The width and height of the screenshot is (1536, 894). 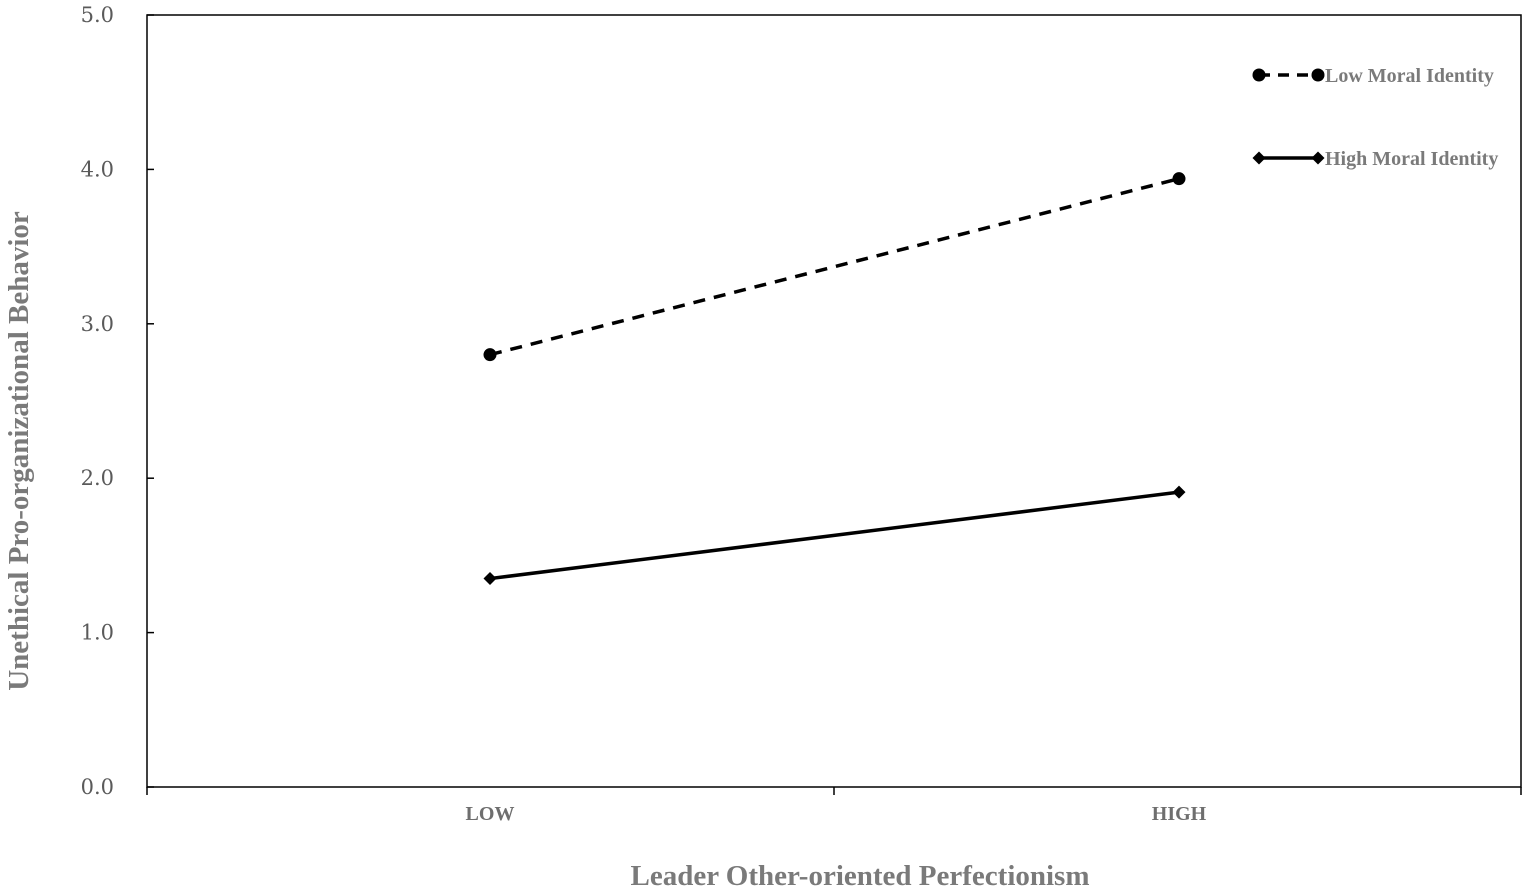 What do you see at coordinates (97, 169) in the screenshot?
I see `y-tick-label: 4.0` at bounding box center [97, 169].